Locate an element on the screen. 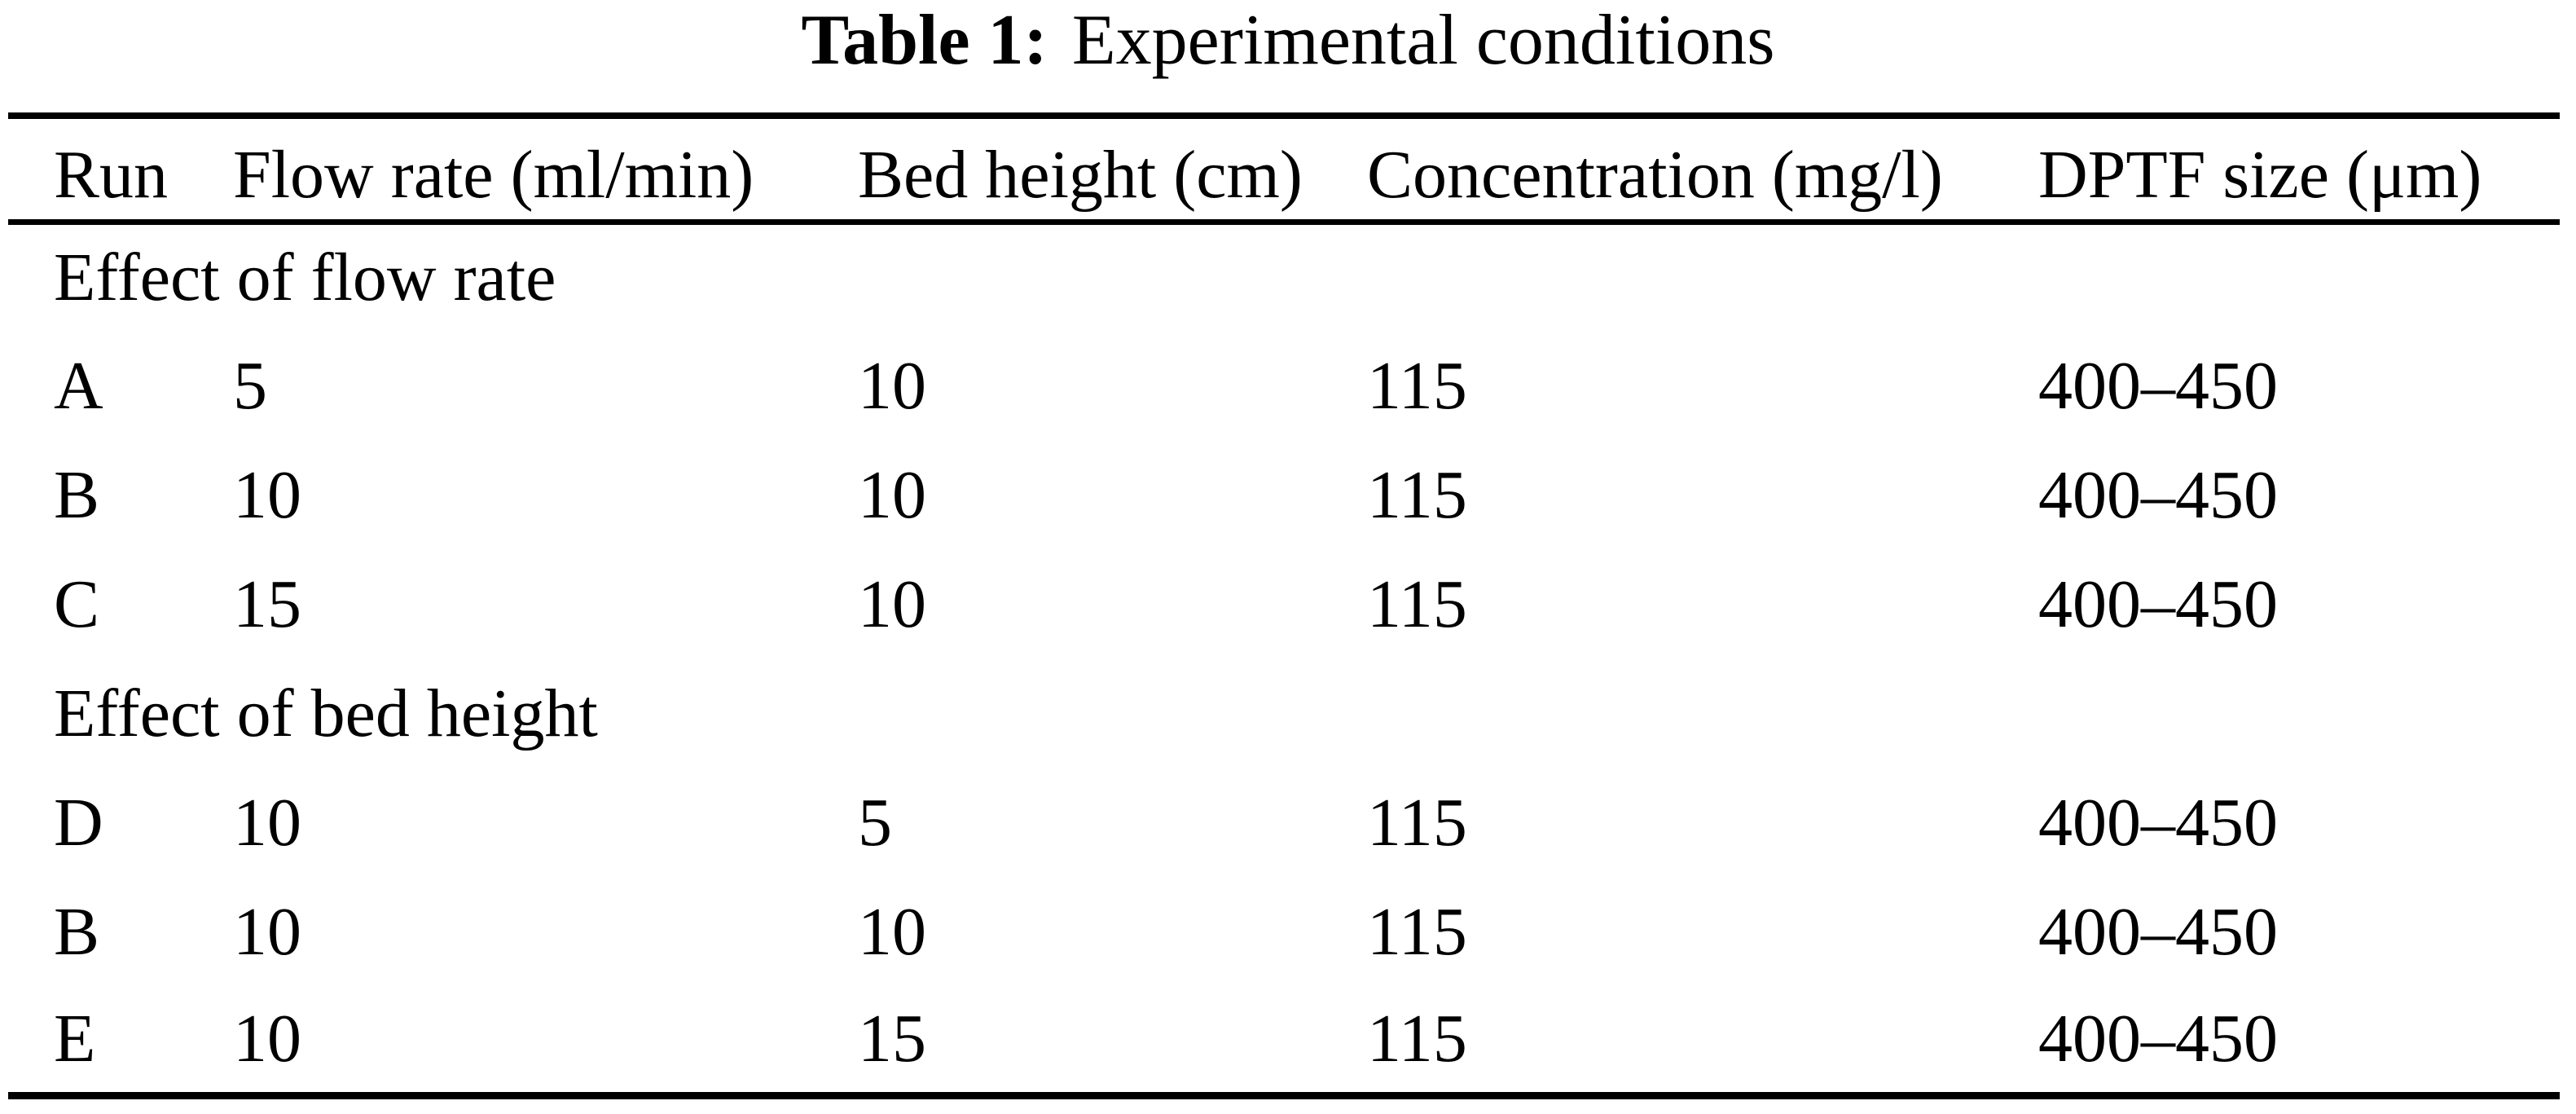 This screenshot has height=1114, width=2576. column-header-concentration: Concentration (mg/l) is located at coordinates (1655, 174).